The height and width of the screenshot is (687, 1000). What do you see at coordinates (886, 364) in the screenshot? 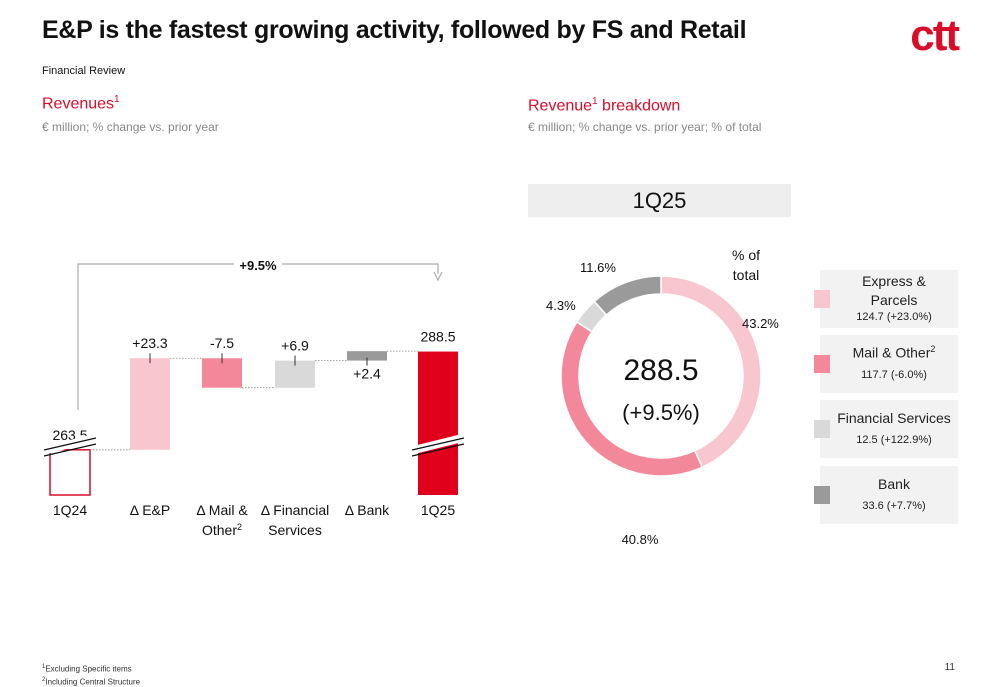
I see `legend-item: Mail & Other2 117.7 (-6.0%)` at bounding box center [886, 364].